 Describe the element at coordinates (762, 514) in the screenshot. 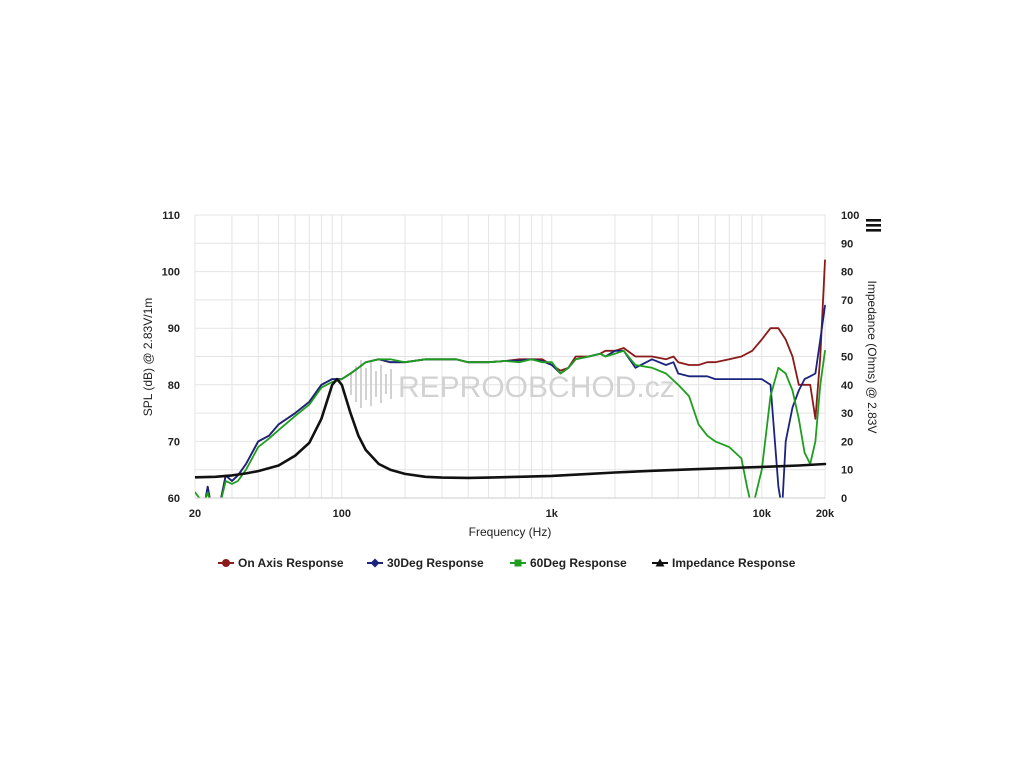

I see `x-tick-label: 10k` at that location.